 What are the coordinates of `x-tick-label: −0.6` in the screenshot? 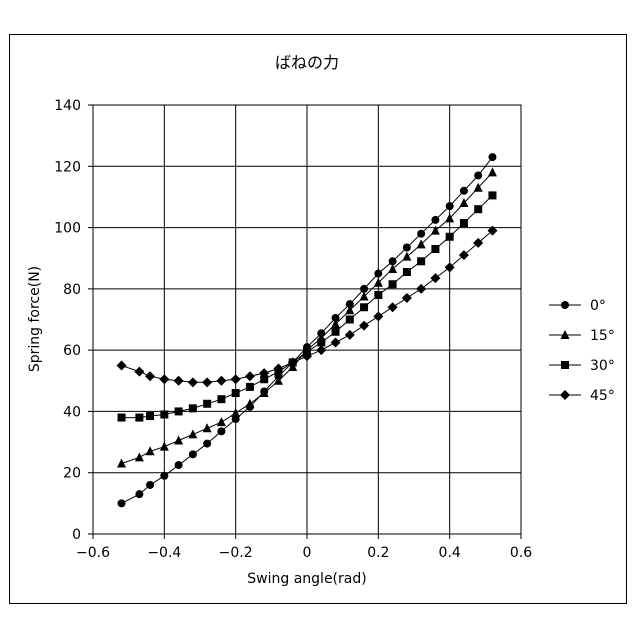 It's located at (93, 553).